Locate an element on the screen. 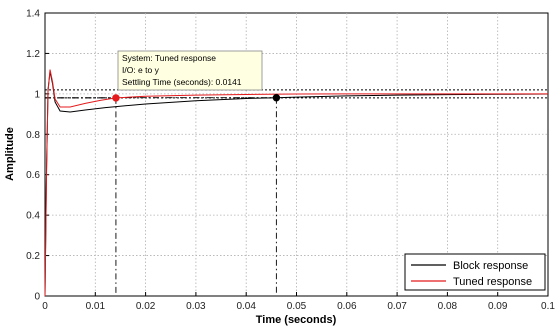  x-tick-label: 0.09 is located at coordinates (498, 306).